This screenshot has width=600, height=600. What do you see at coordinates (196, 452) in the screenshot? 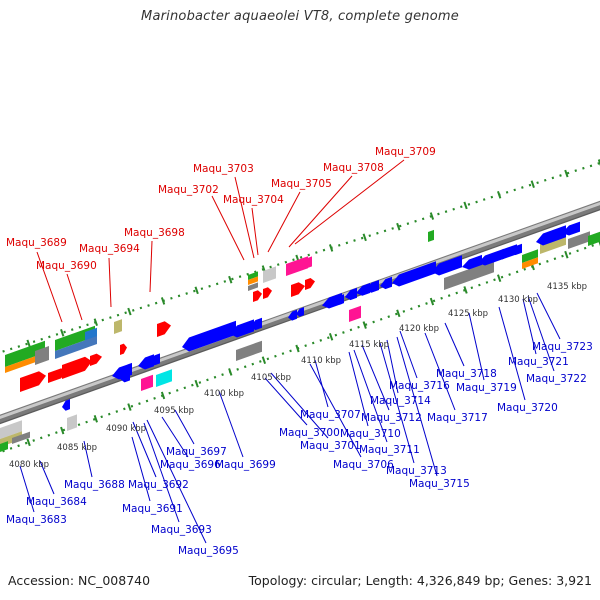
I see `gene-label-reverse: Maqu_3697` at bounding box center [196, 452].